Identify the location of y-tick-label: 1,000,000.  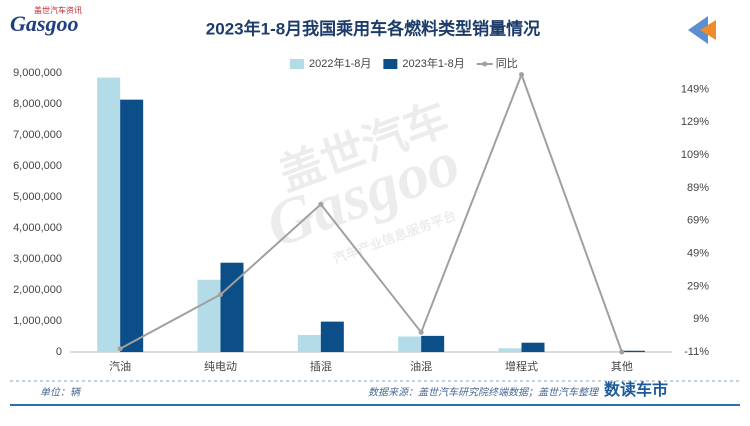
(37, 321).